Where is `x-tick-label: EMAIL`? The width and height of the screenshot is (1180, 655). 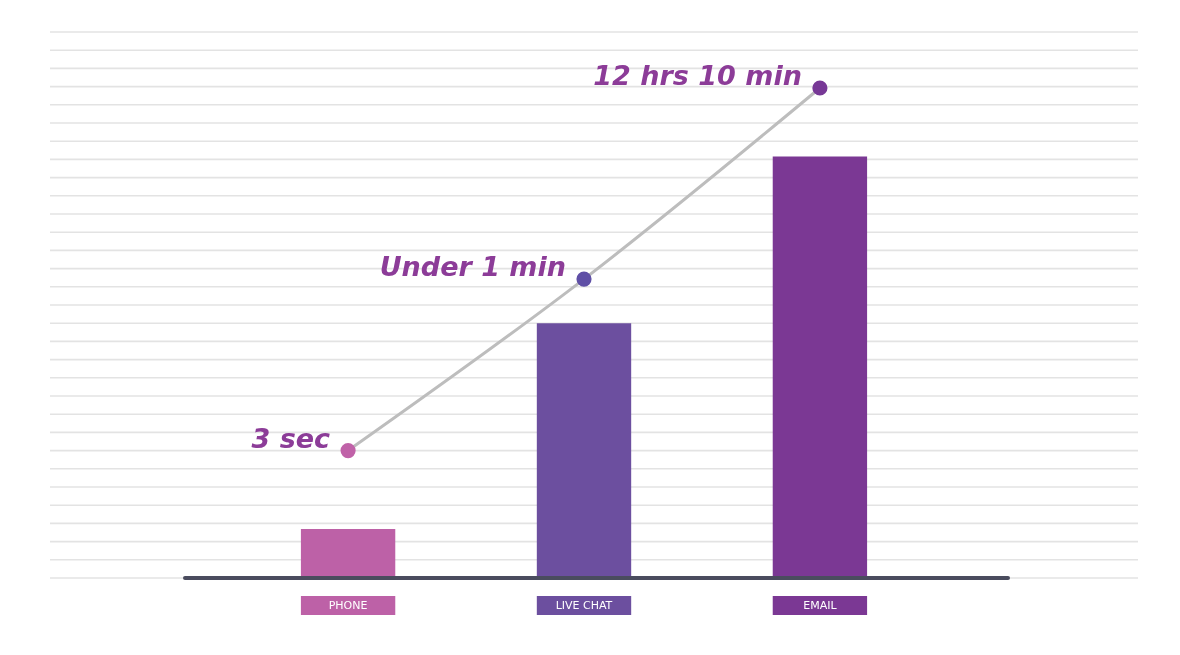 x-tick-label: EMAIL is located at coordinates (820, 605).